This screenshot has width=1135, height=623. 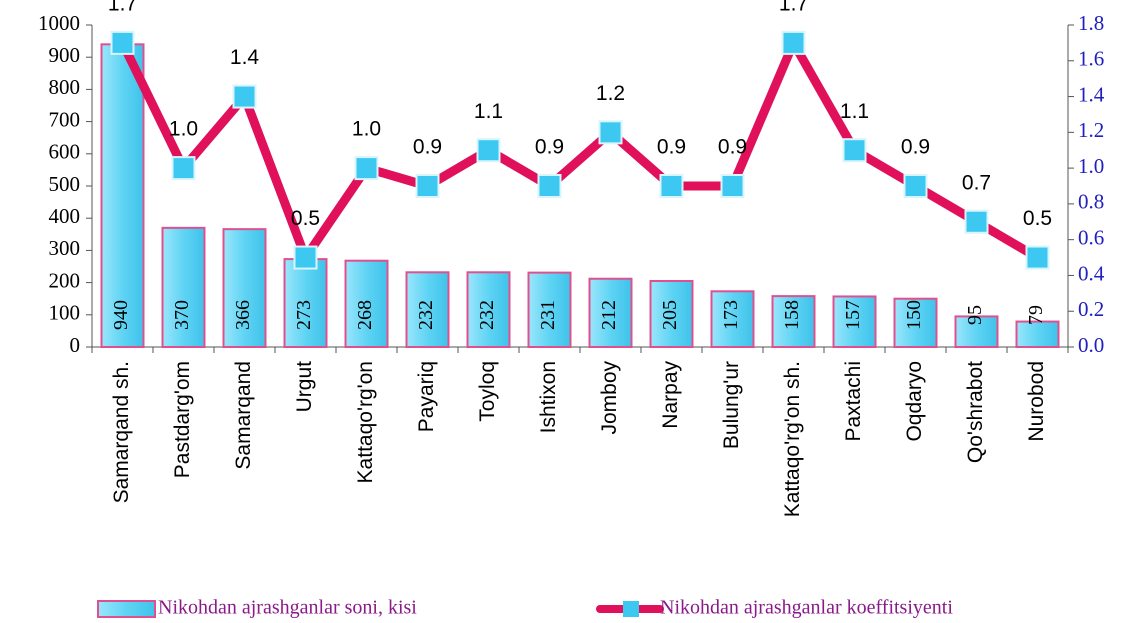 What do you see at coordinates (631, 609) in the screenshot?
I see `legend-marker` at bounding box center [631, 609].